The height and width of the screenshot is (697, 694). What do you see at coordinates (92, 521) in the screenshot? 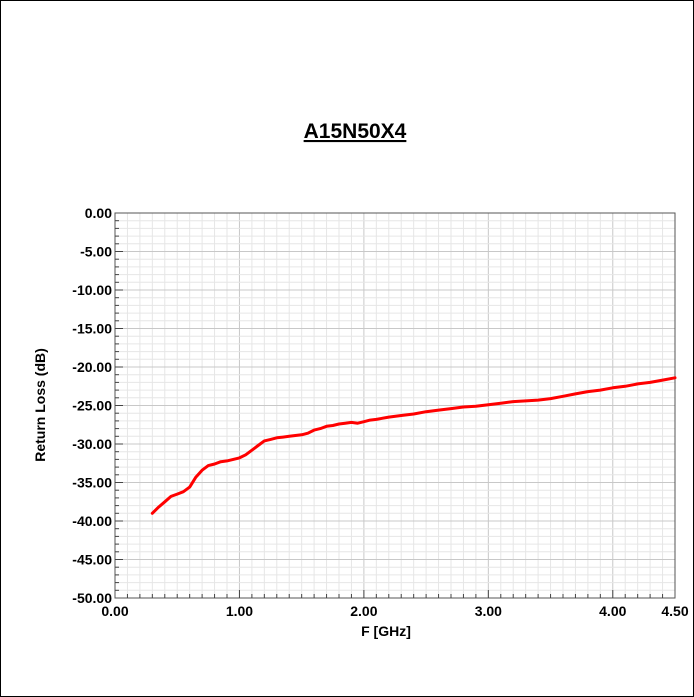
I see `y-tick-label: -40.00` at bounding box center [92, 521].